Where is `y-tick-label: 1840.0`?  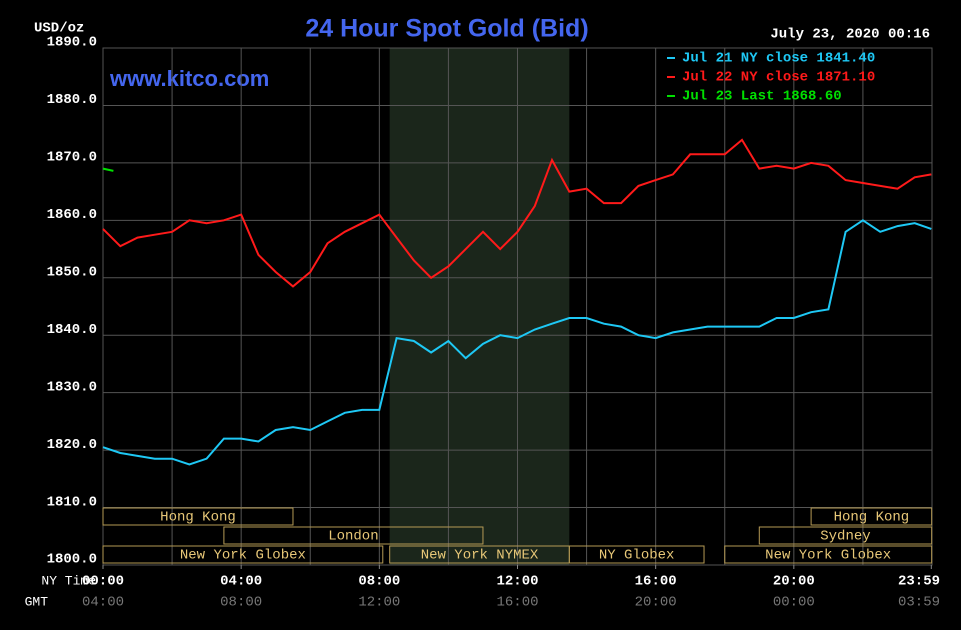
y-tick-label: 1840.0 is located at coordinates (72, 330).